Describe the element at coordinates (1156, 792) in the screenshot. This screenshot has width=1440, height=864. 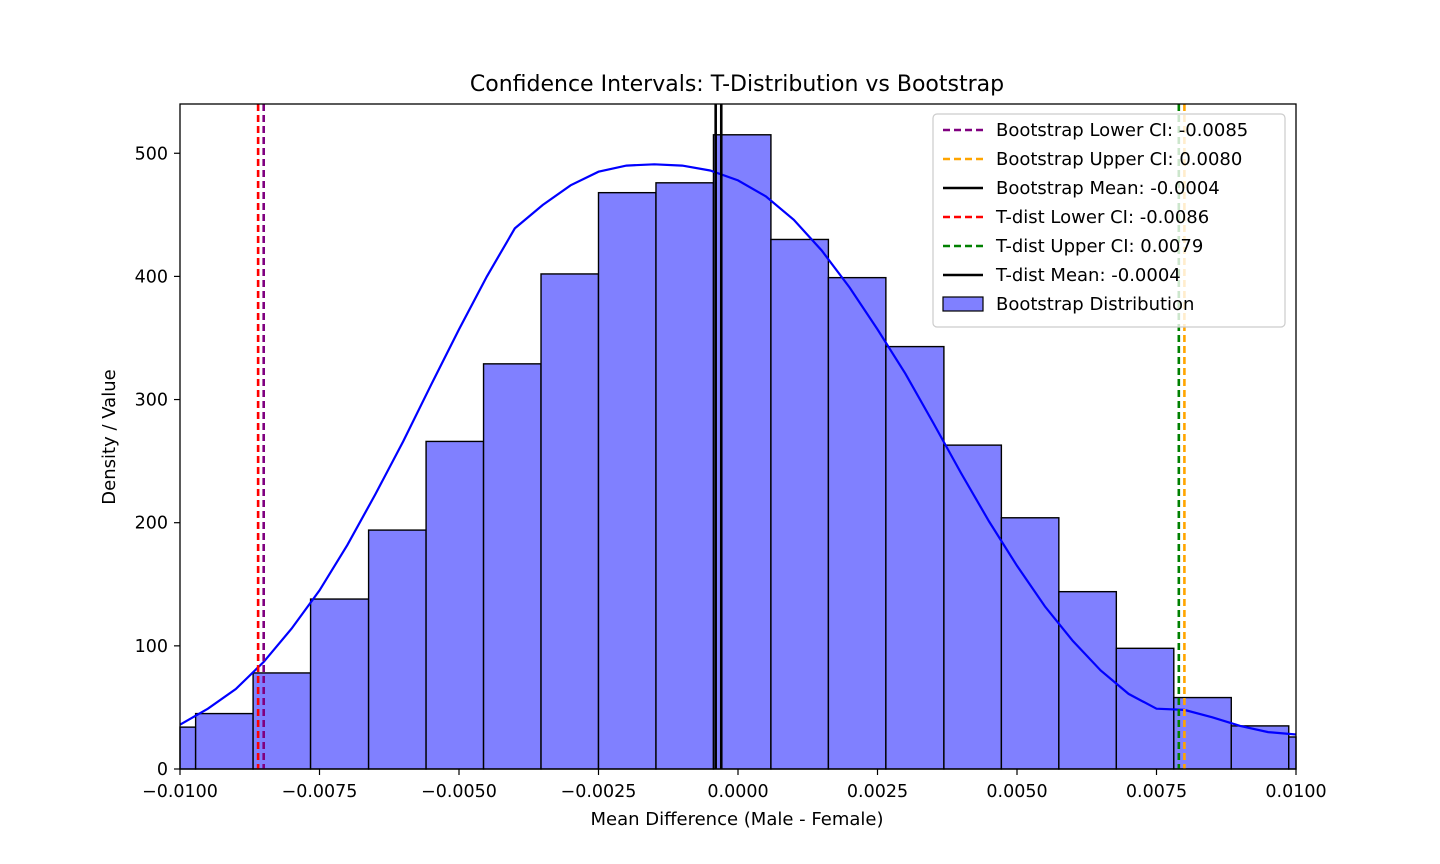
I see `x-tick-label: 0.0075` at that location.